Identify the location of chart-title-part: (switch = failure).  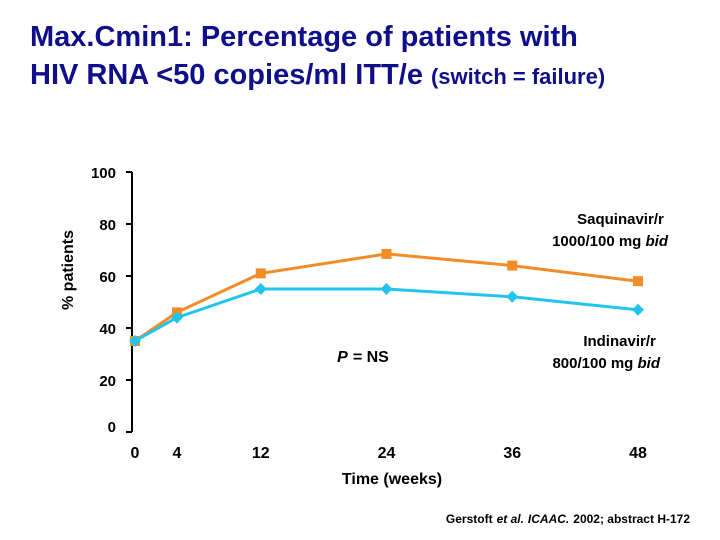
(518, 76).